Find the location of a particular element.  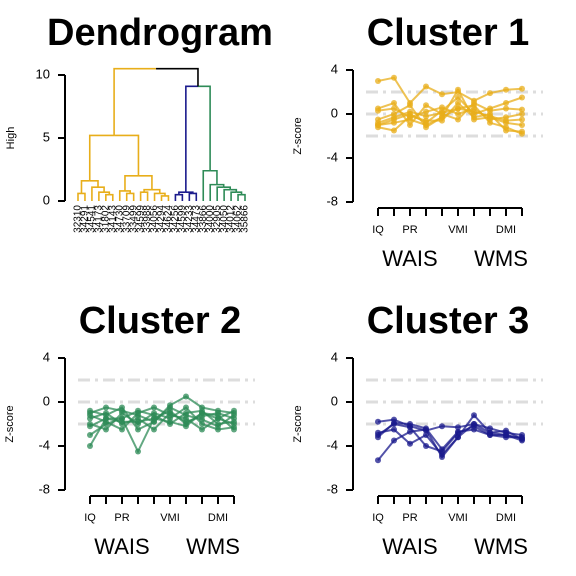

leaf-label: 34473 is located at coordinates (196, 219).